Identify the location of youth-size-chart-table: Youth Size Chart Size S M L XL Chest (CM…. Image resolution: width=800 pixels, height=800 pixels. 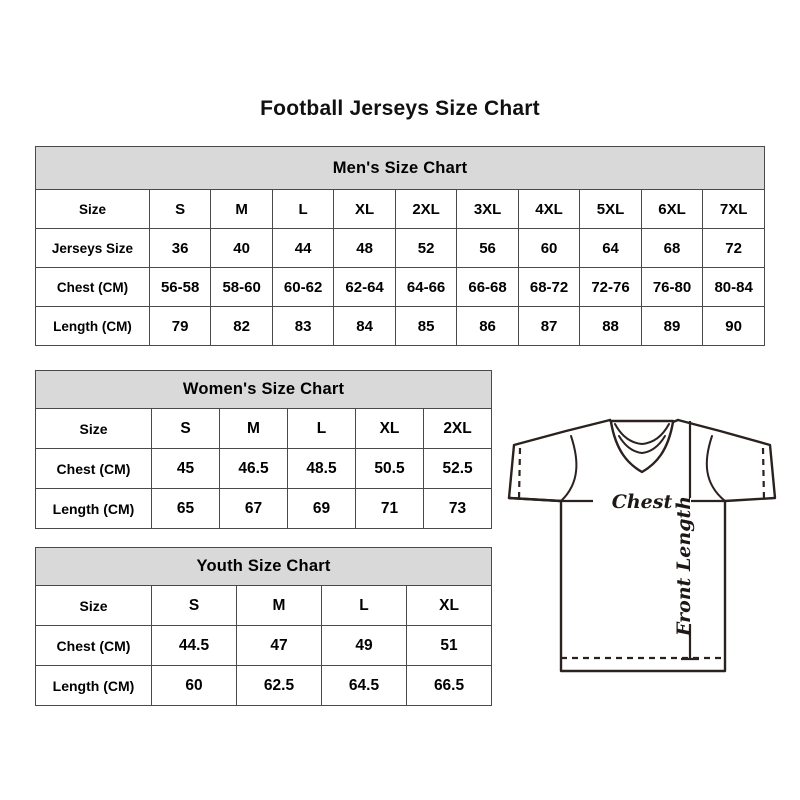
(263, 626).